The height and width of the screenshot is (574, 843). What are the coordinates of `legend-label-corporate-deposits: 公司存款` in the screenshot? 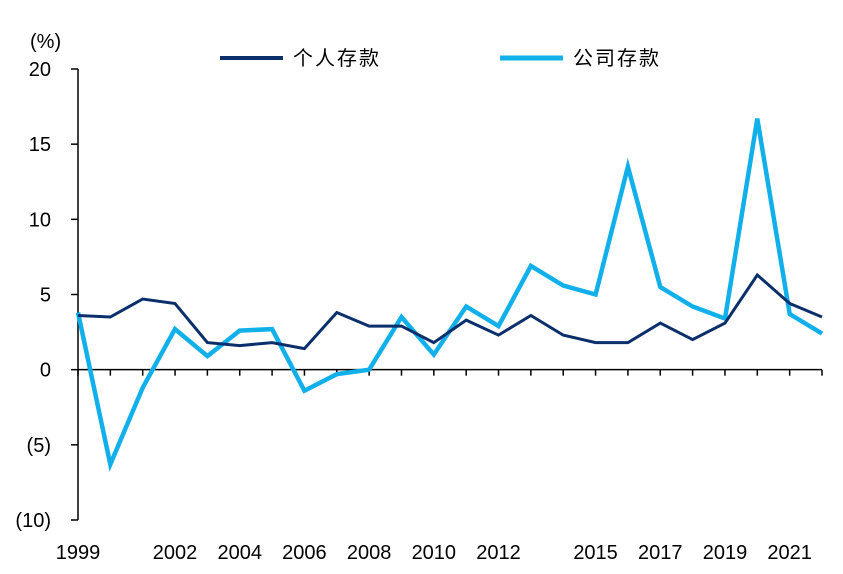 It's located at (617, 58).